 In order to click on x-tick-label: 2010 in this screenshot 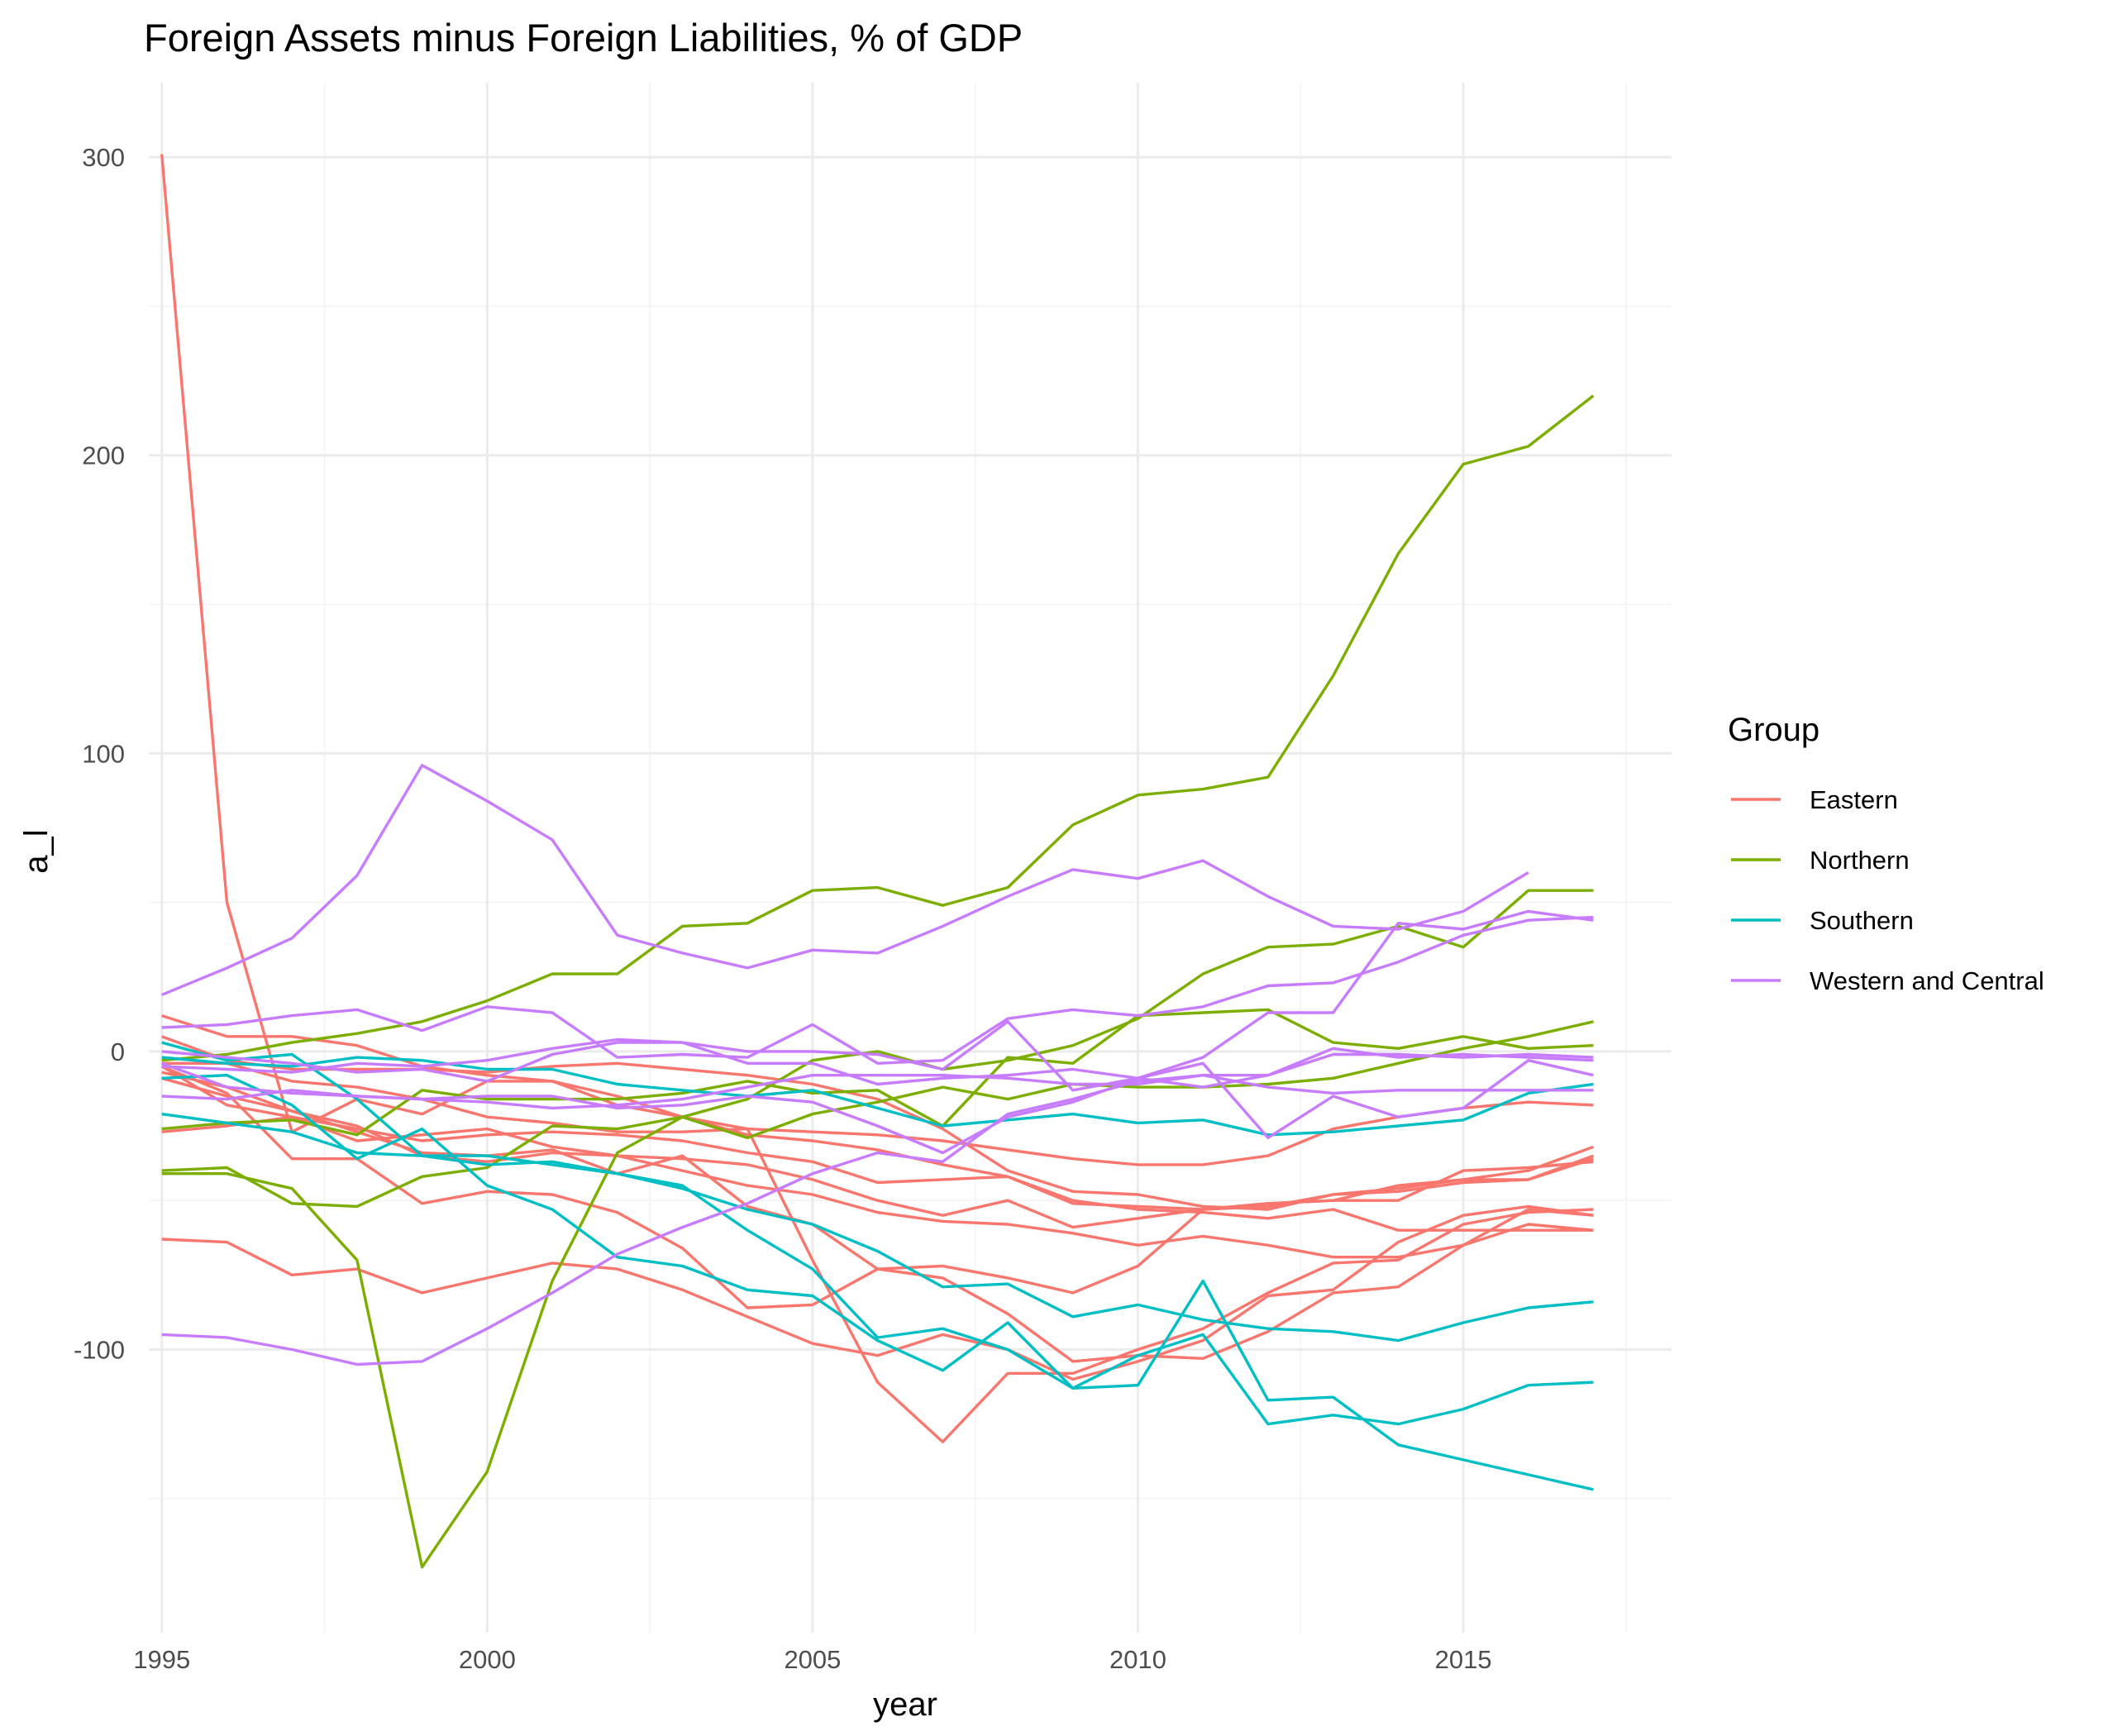, I will do `click(1137, 1659)`.